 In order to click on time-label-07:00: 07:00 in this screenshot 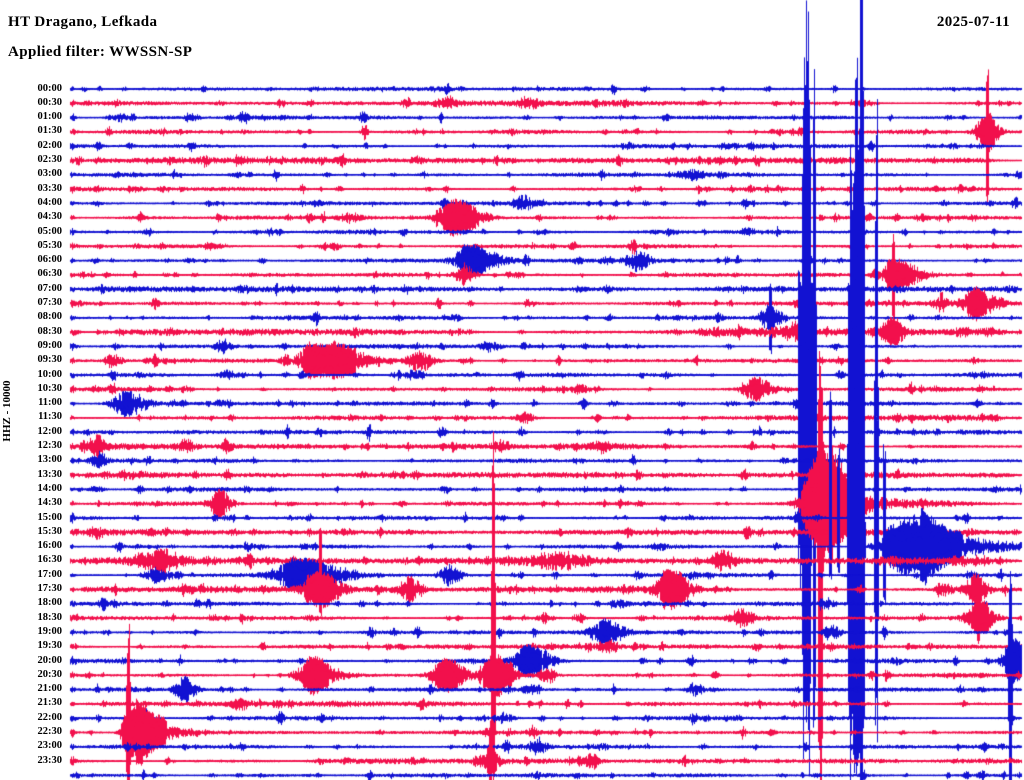, I will do `click(50, 288)`.